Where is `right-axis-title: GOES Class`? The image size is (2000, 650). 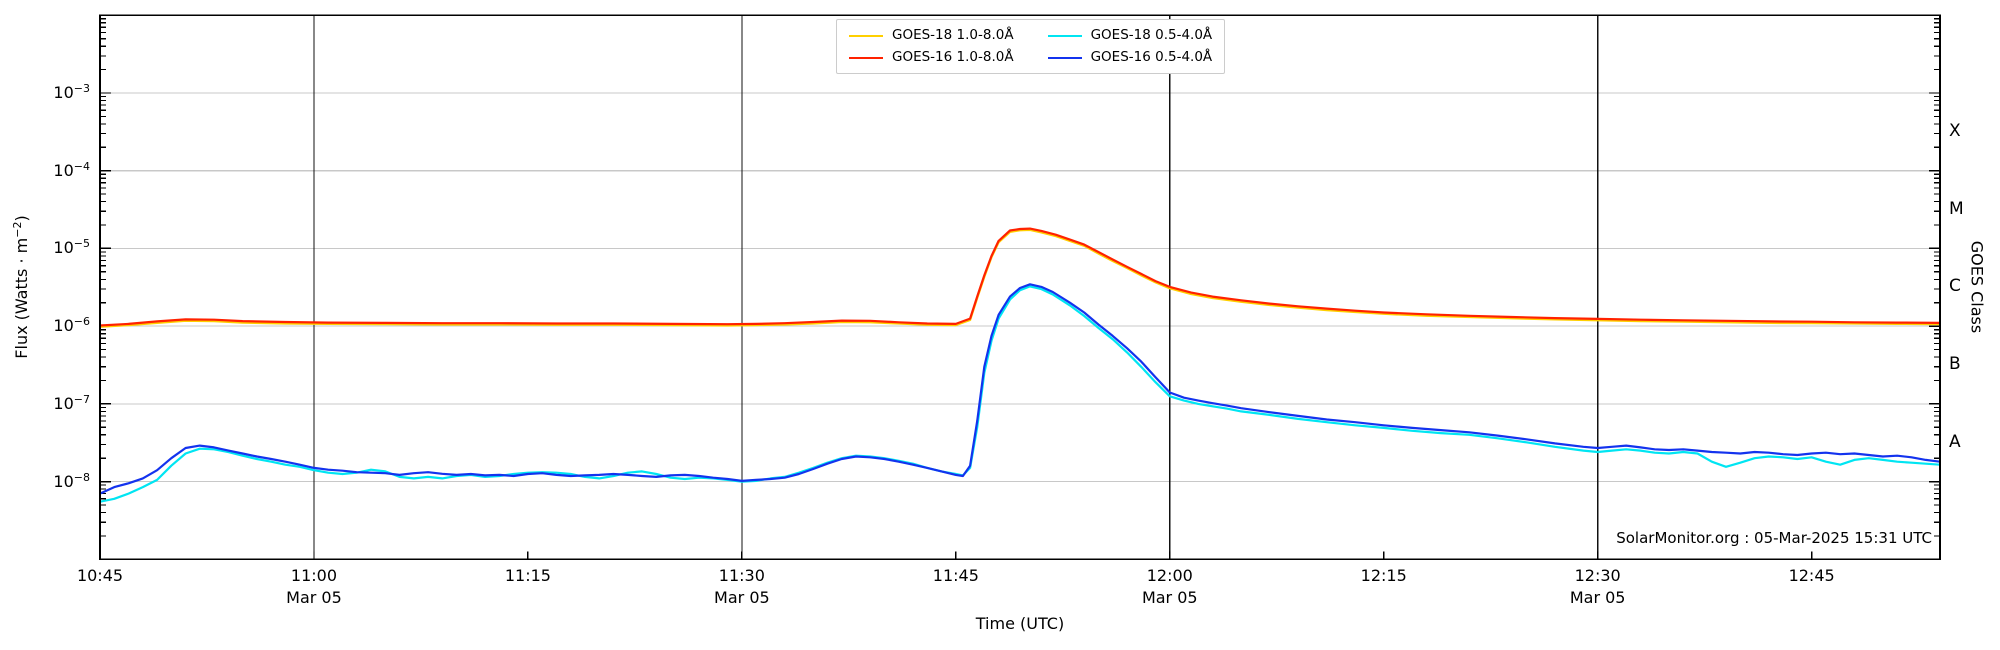
right-axis-title: GOES Class is located at coordinates (1977, 287).